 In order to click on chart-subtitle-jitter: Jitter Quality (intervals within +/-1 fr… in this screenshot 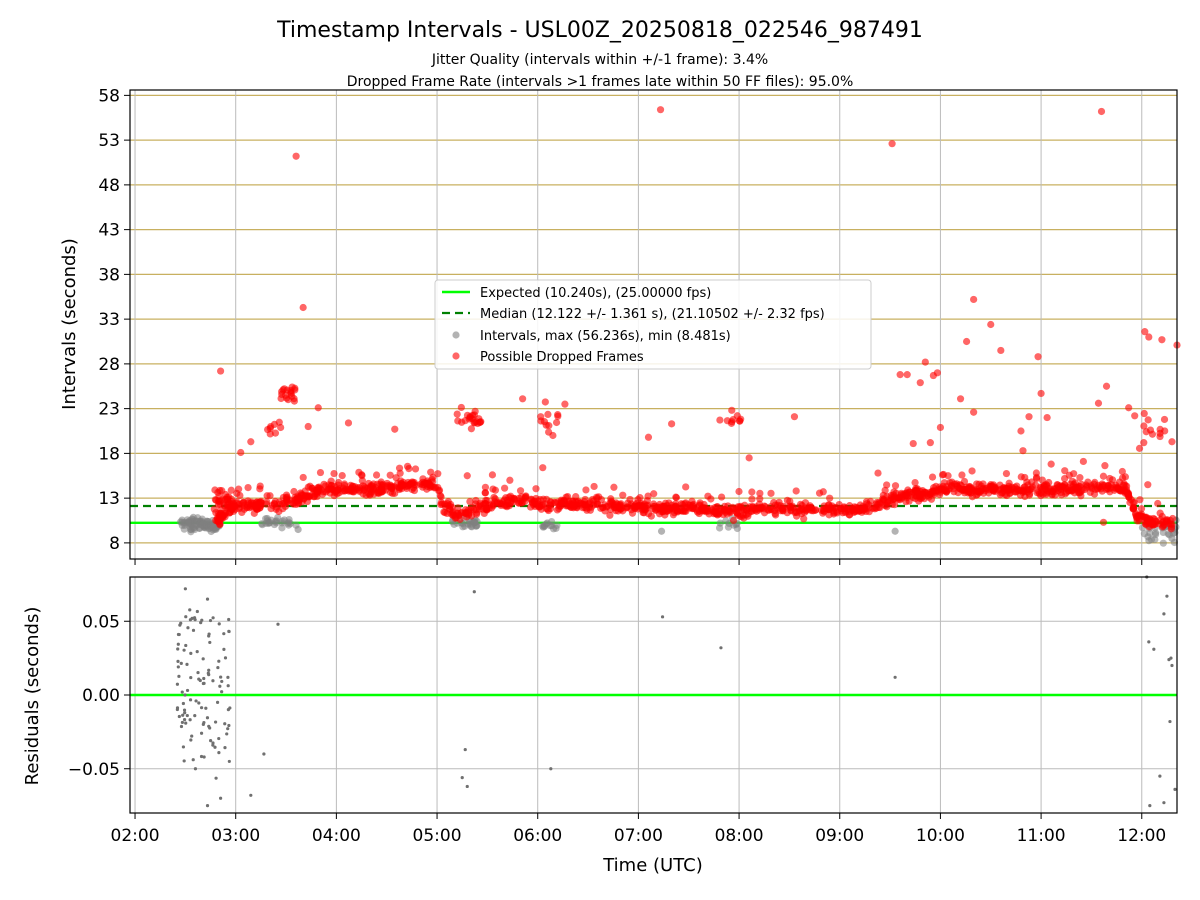, I will do `click(599, 60)`.